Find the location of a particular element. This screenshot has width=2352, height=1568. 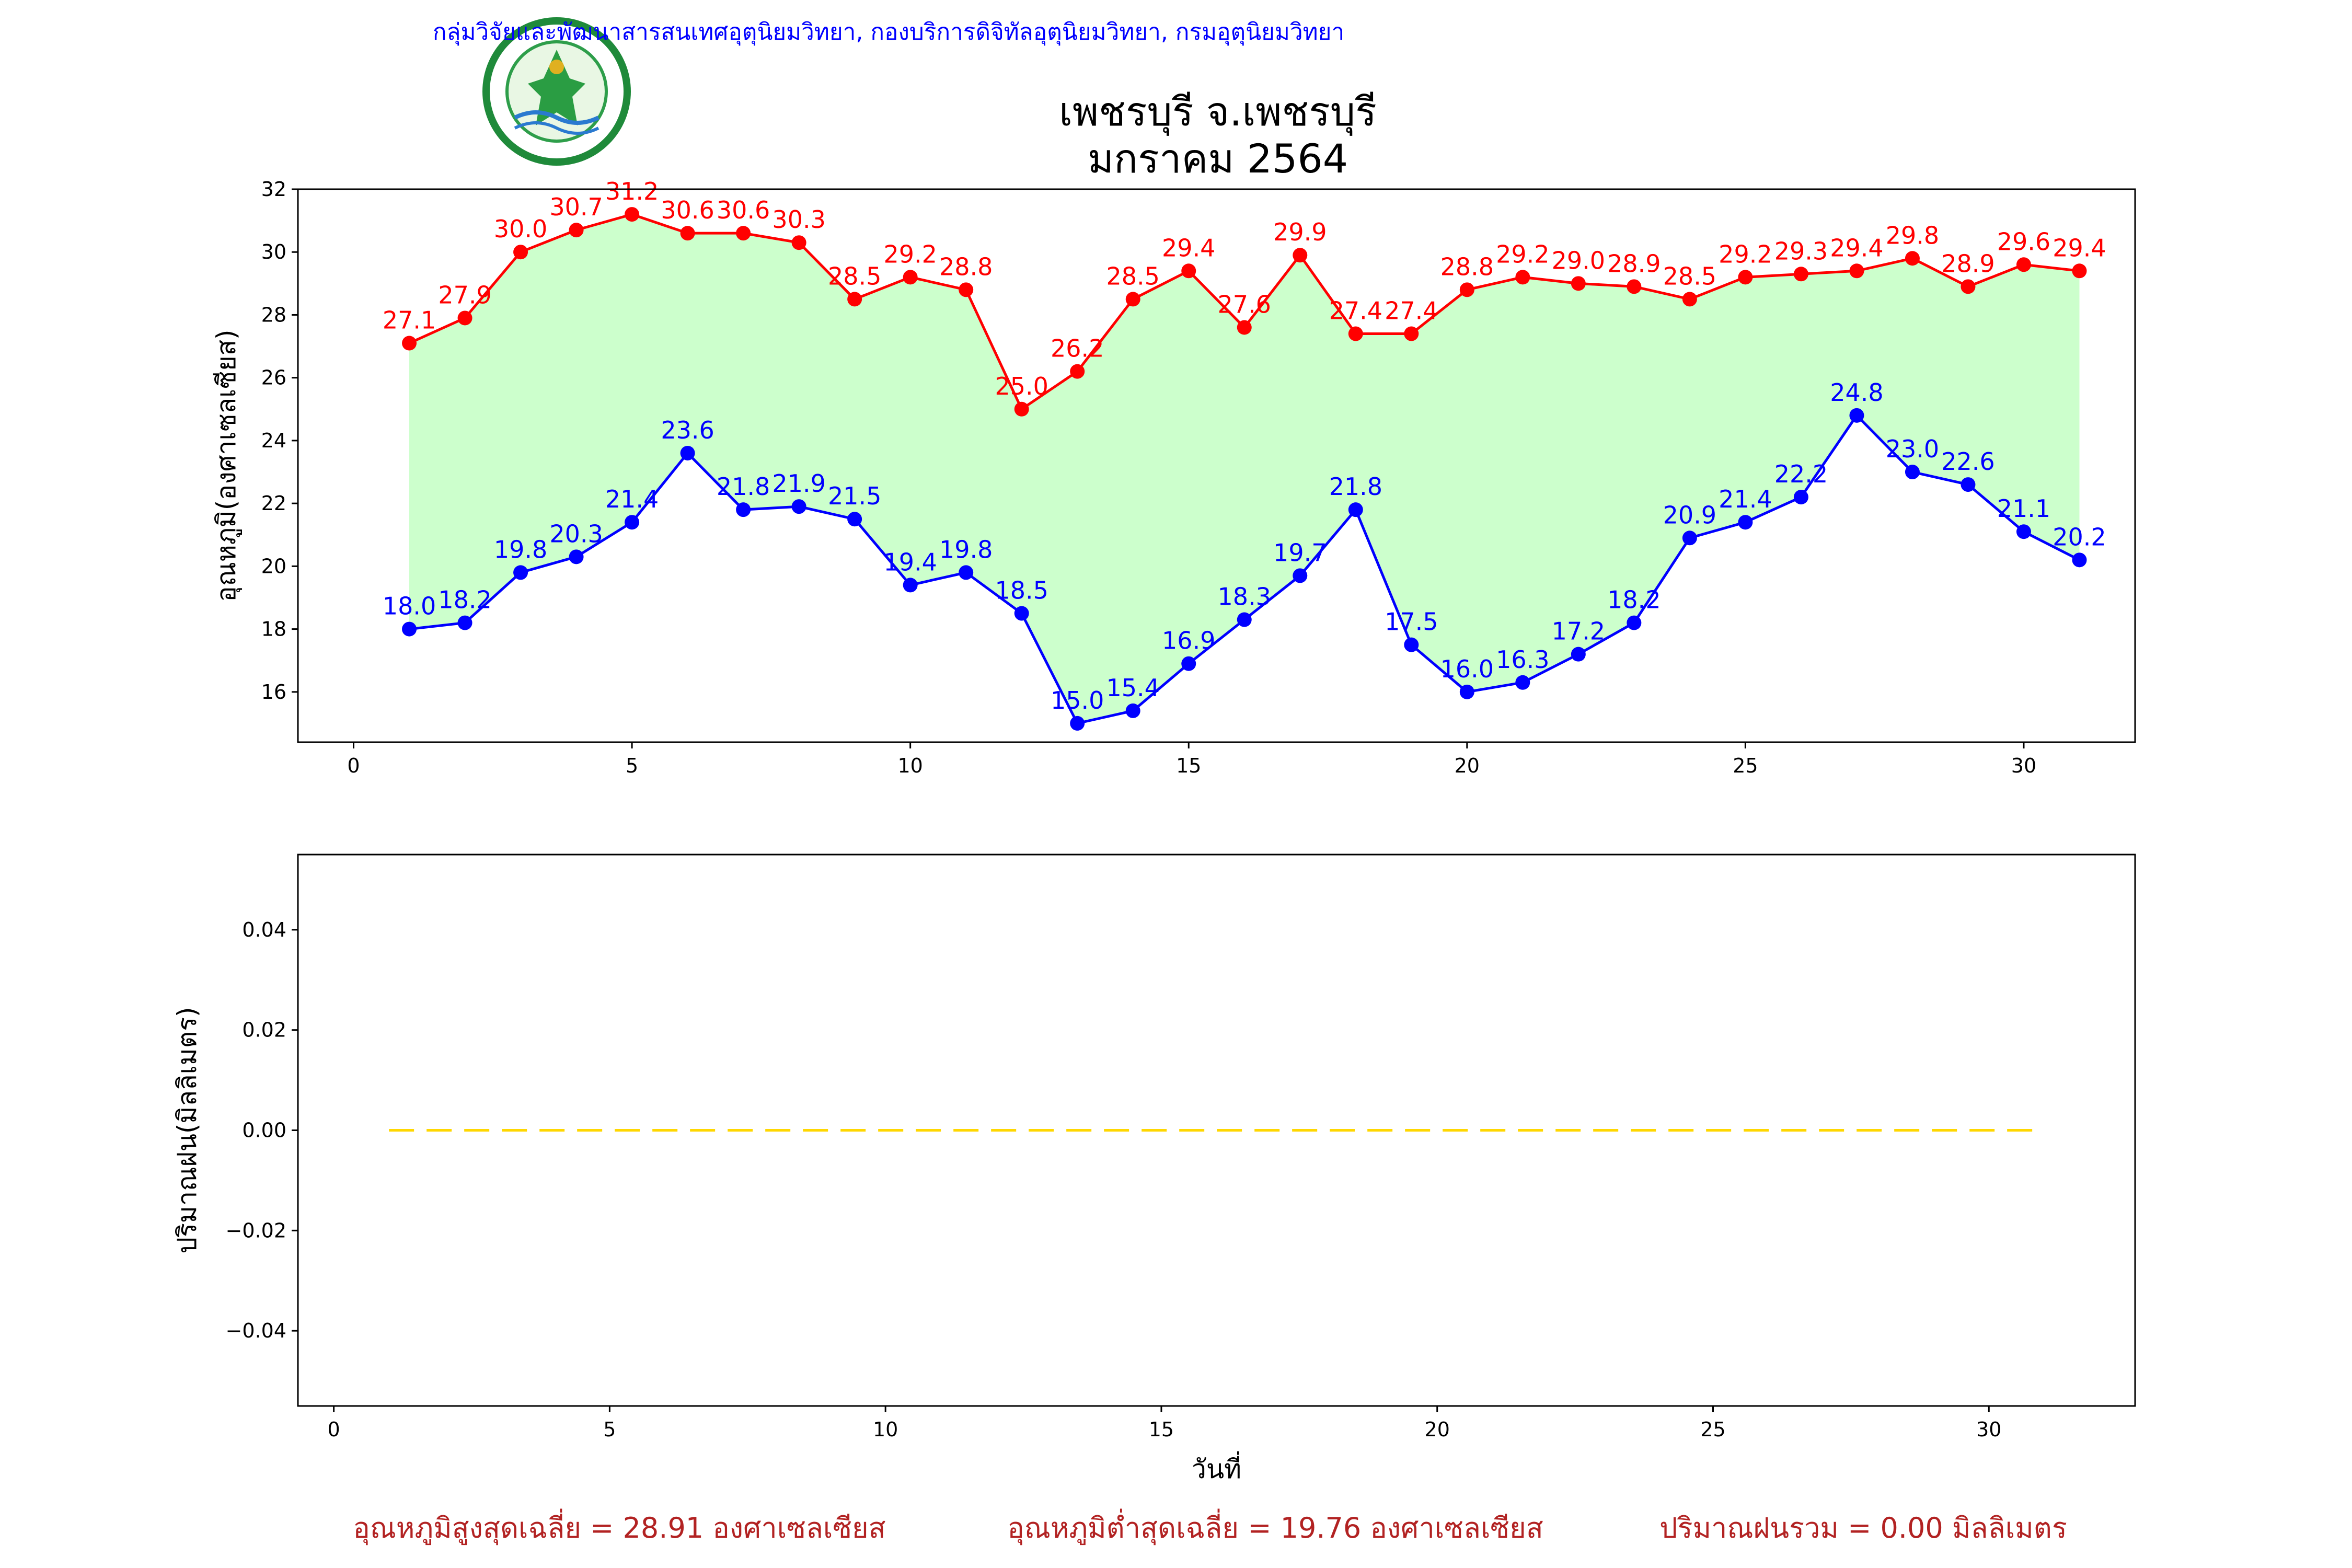

min-temperature-label: 22.2 is located at coordinates (1801, 474).